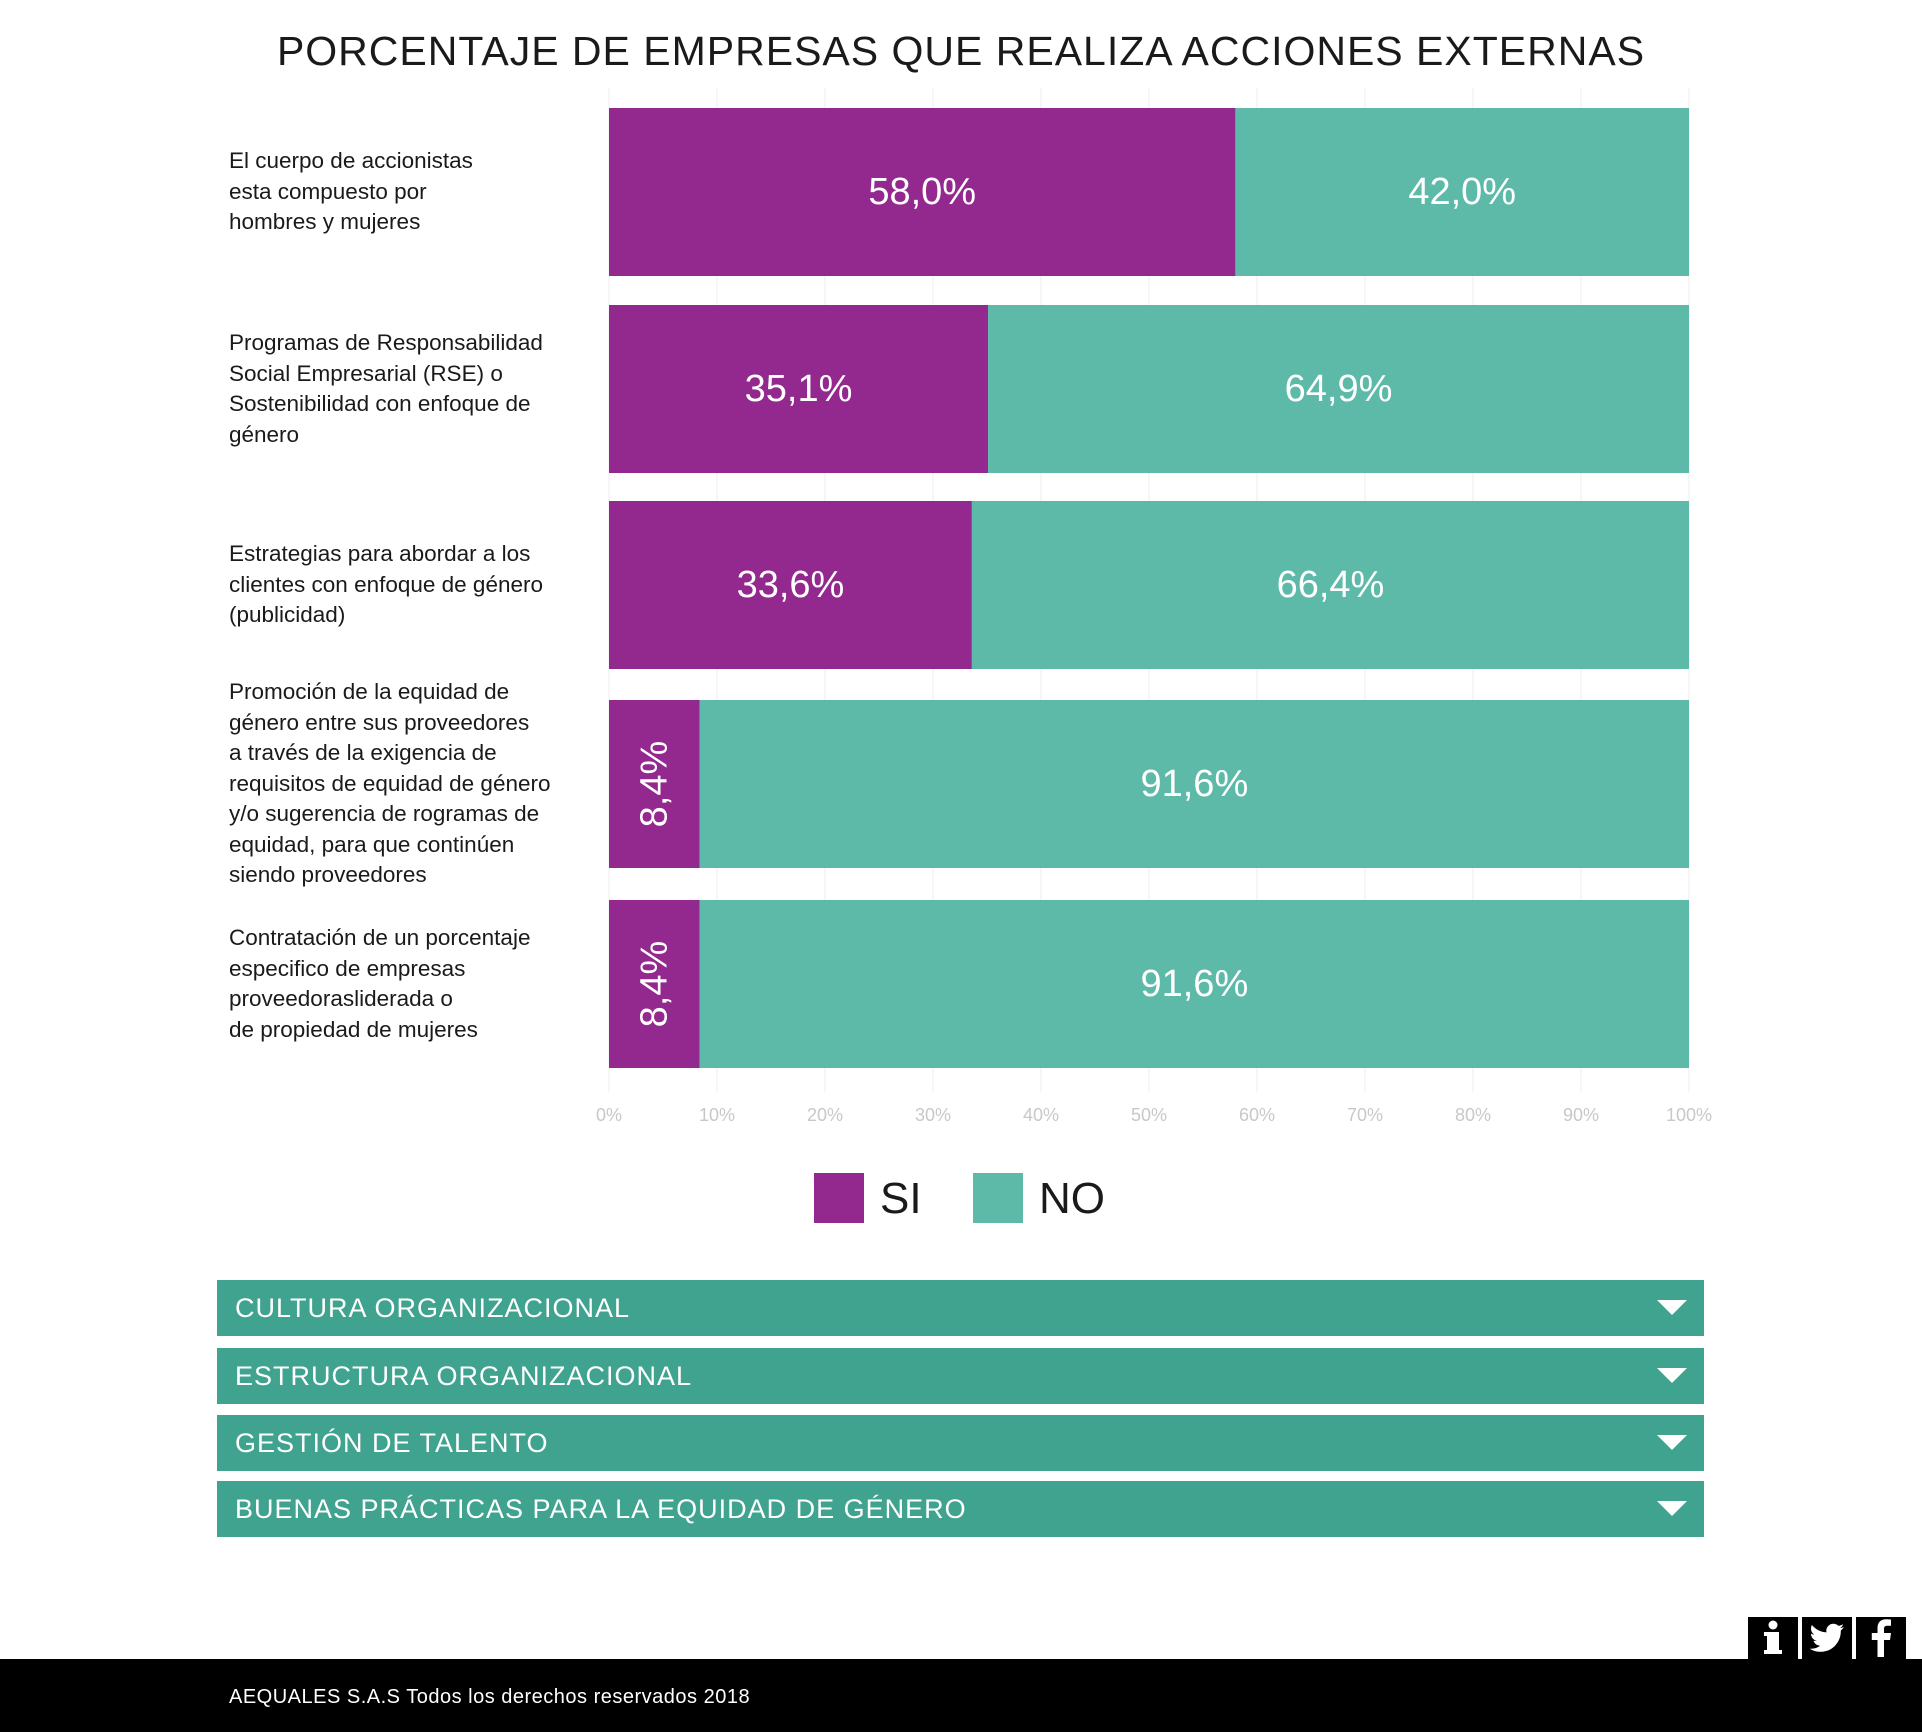  I want to click on x-tick-label: 30%, so click(933, 1115).